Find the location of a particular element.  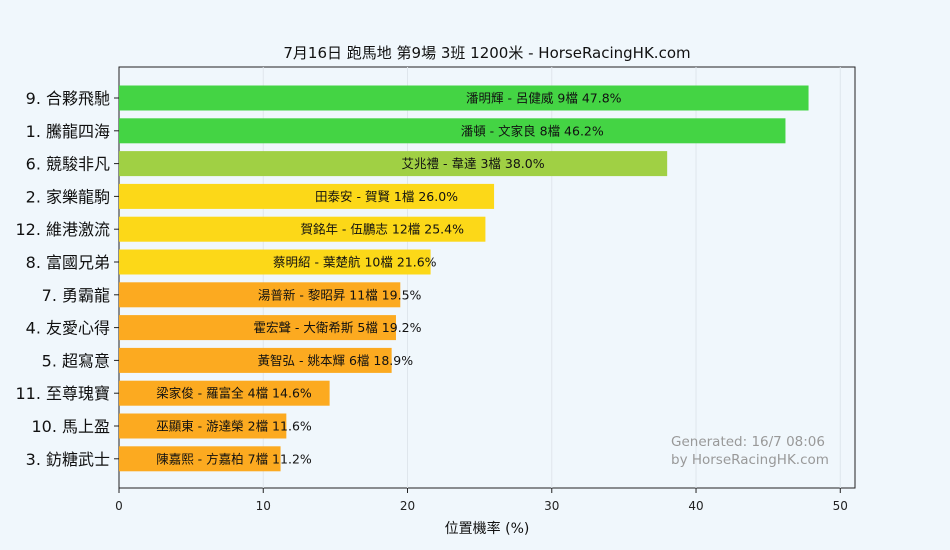

bar-label: 潘頓 - 文家良 8檔 46.2% is located at coordinates (532, 130).